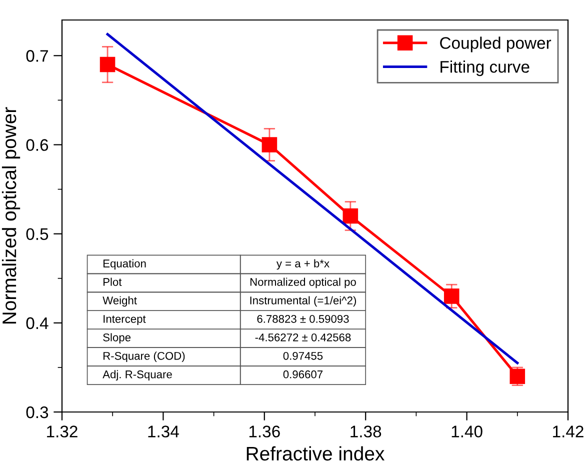 Image resolution: width=587 pixels, height=465 pixels. Describe the element at coordinates (125, 264) in the screenshot. I see `annotation: Equation` at that location.